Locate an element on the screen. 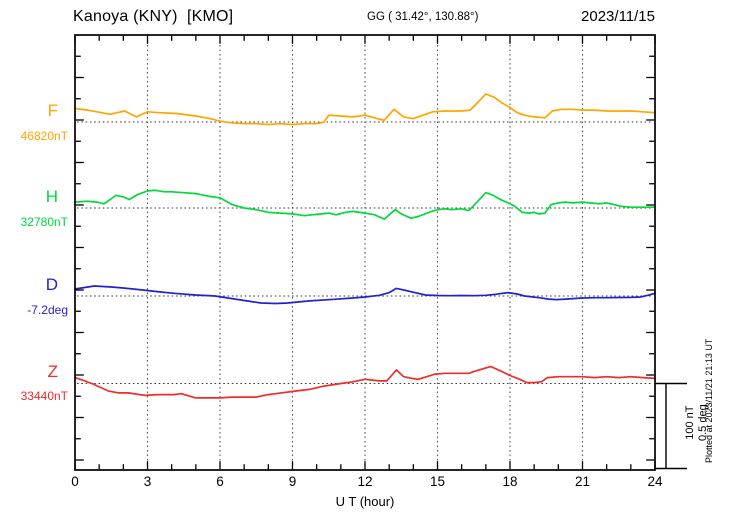 The height and width of the screenshot is (520, 730). scale-nt-label: 100 nT is located at coordinates (690, 422).